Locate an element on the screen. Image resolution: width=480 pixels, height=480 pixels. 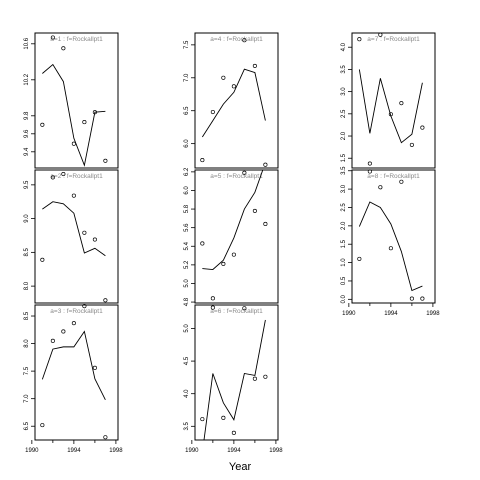
y-tick-label: 5.2 is located at coordinates (187, 264).